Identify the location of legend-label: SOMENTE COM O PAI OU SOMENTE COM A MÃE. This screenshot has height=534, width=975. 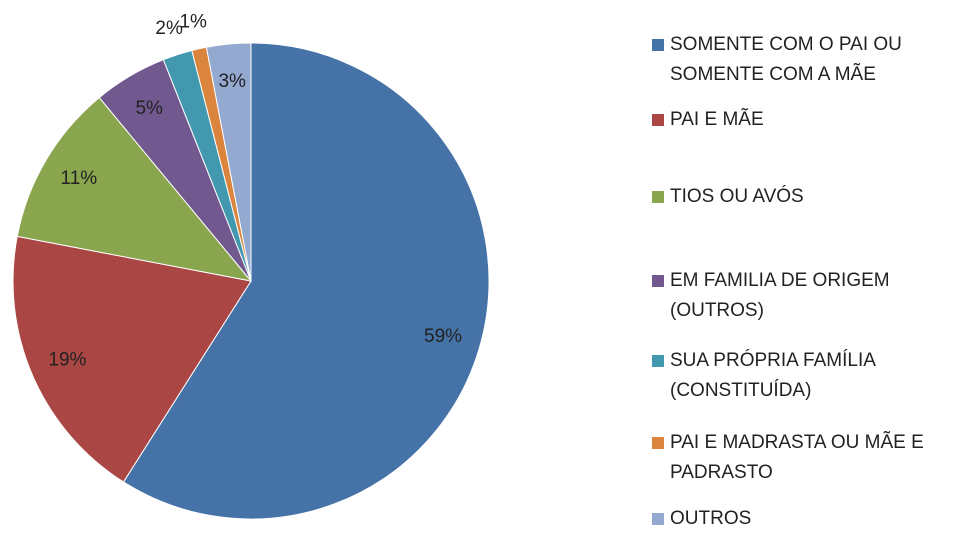
(786, 59).